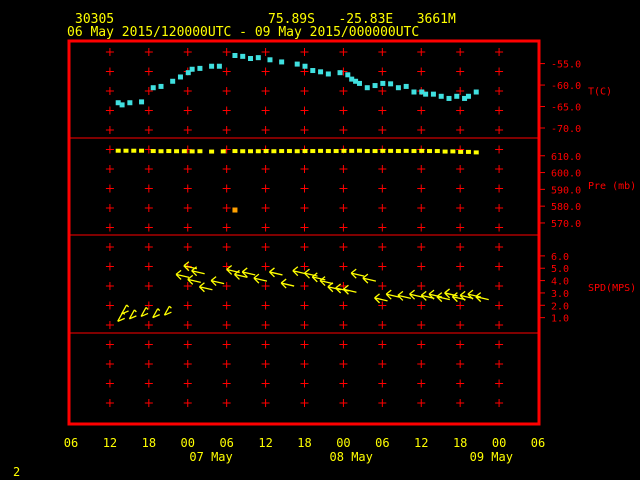  What do you see at coordinates (343, 443) in the screenshot?
I see `x-tick-label: 00` at bounding box center [343, 443].